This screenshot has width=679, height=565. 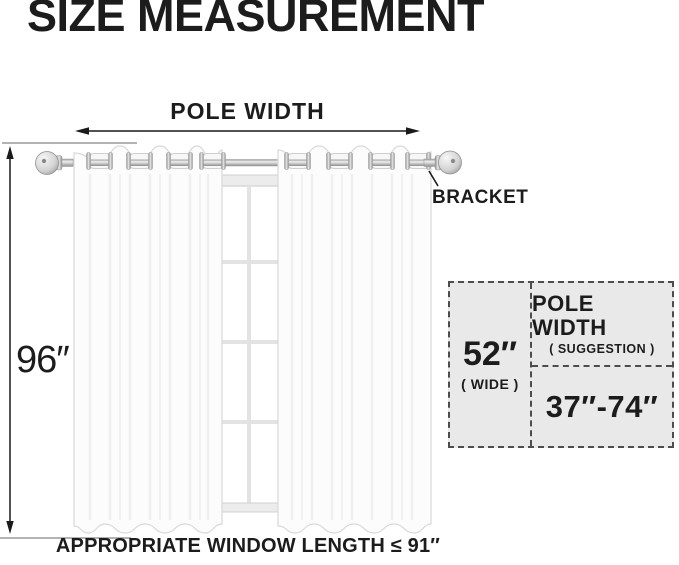 What do you see at coordinates (490, 354) in the screenshot?
I see `panel-width-value: 52″` at bounding box center [490, 354].